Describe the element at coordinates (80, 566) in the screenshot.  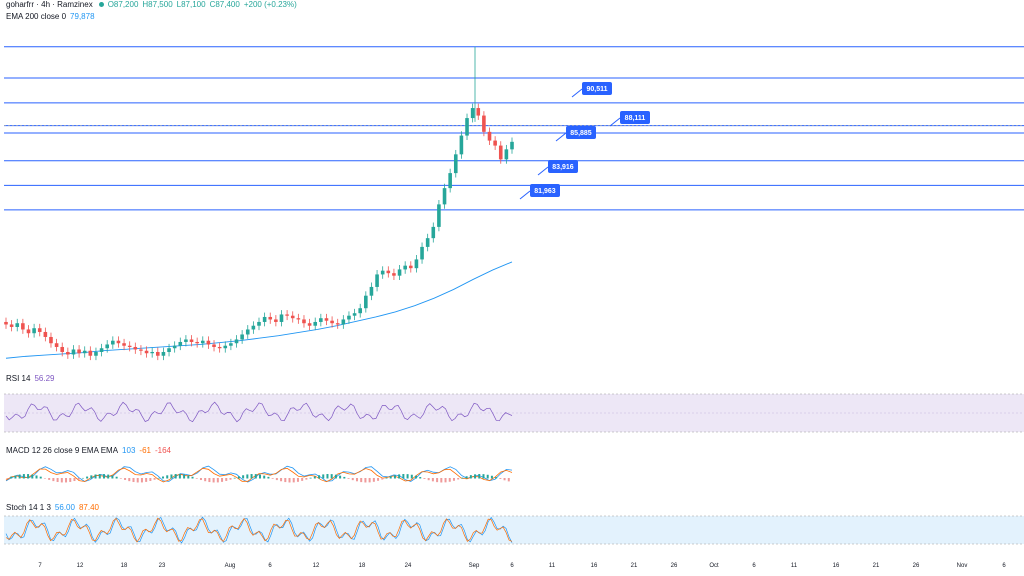
I see `x-axis-tick-label: 12` at that location.